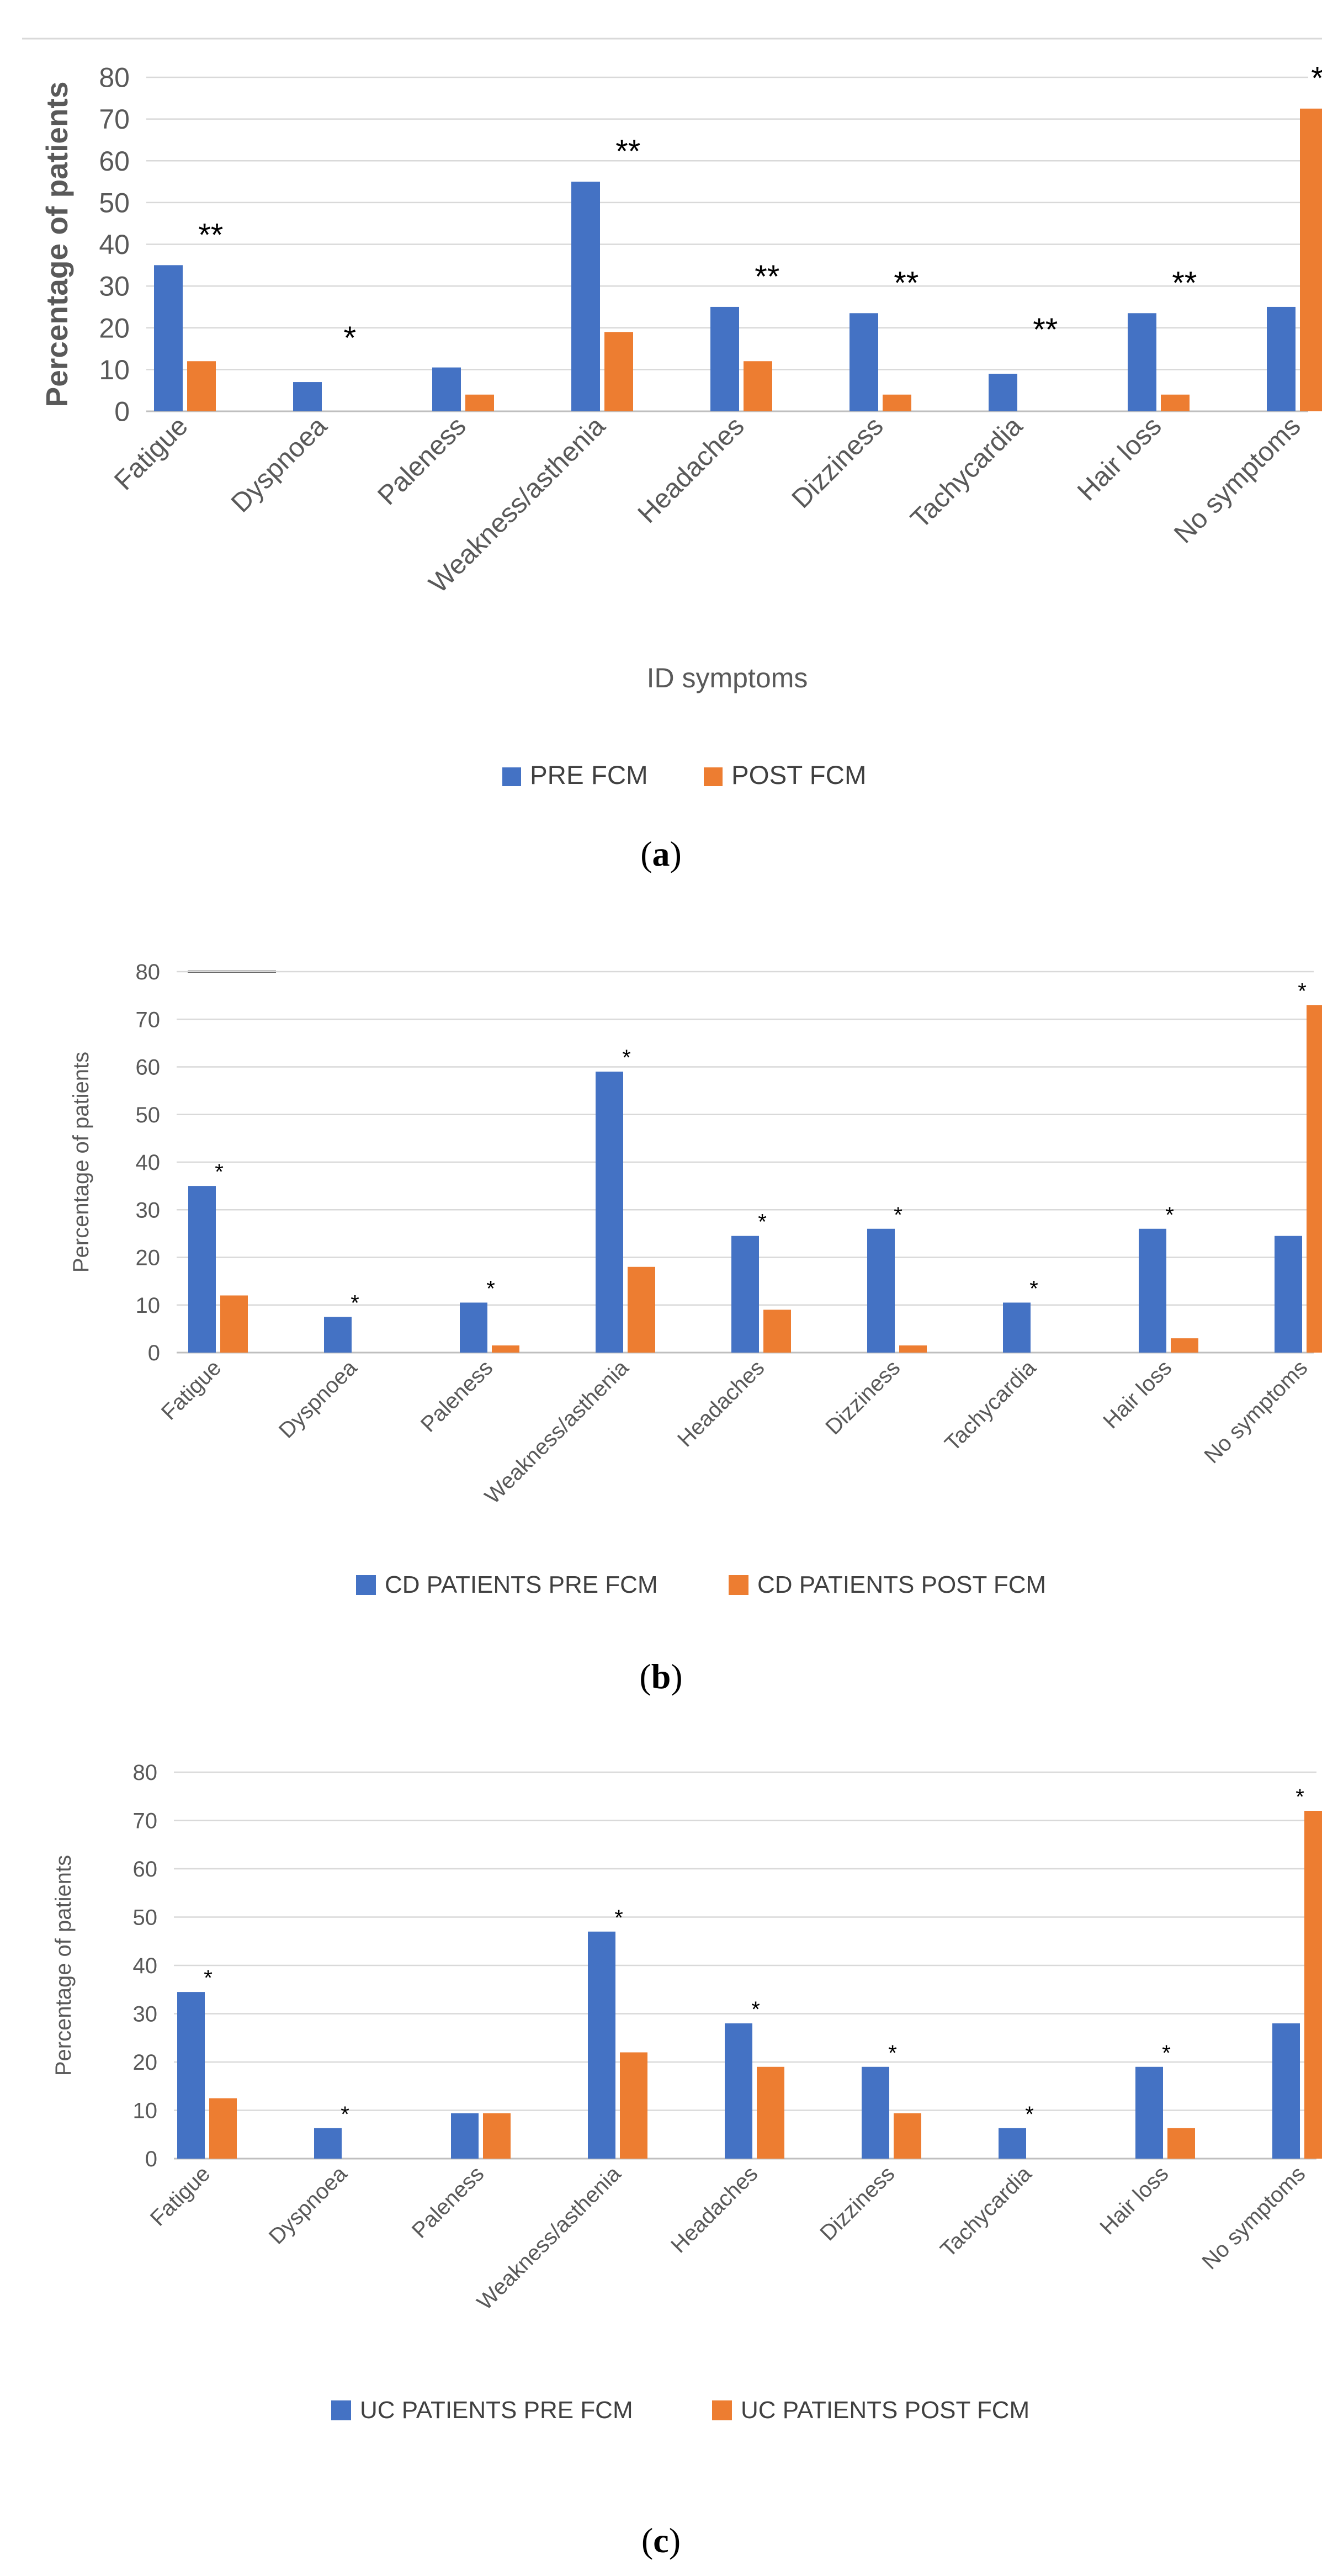  I want to click on bar-pre-dizziness, so click(881, 1290).